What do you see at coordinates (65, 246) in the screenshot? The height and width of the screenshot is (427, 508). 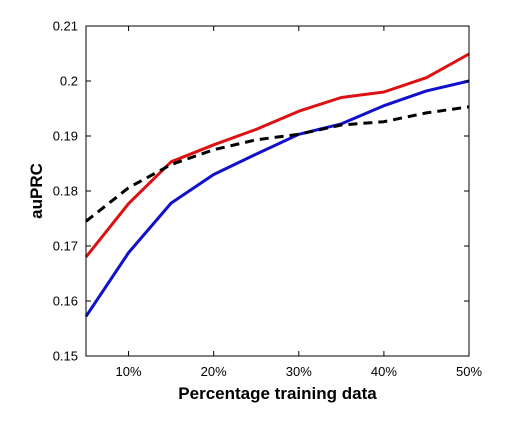 I see `y-tick-label: 0.17` at bounding box center [65, 246].